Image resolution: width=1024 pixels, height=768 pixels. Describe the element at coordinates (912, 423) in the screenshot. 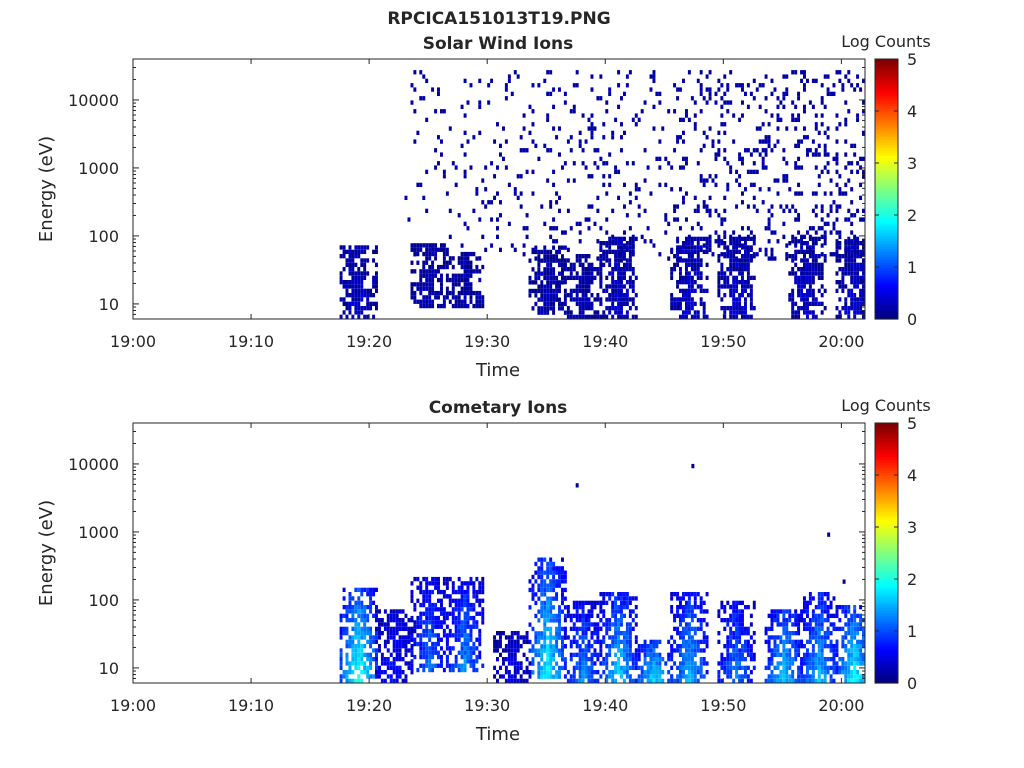

I see `colorbar-tick-label: 5` at that location.